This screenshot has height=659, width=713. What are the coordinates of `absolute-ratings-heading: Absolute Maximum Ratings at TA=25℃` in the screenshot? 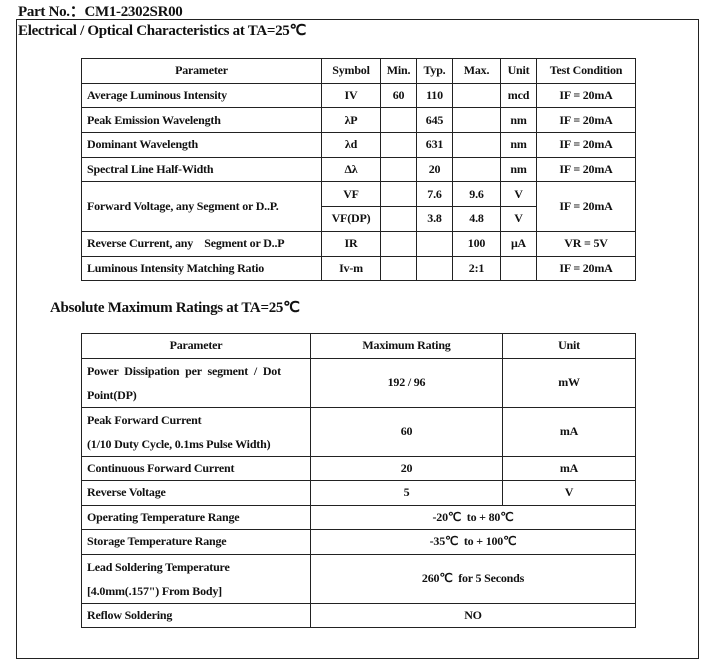 It's located at (175, 308).